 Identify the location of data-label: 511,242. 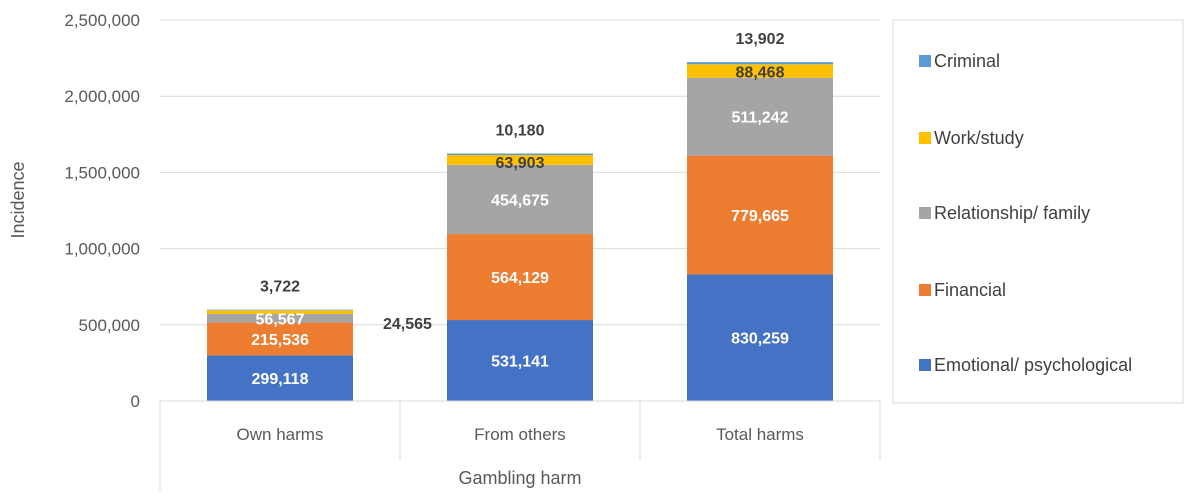
(760, 118).